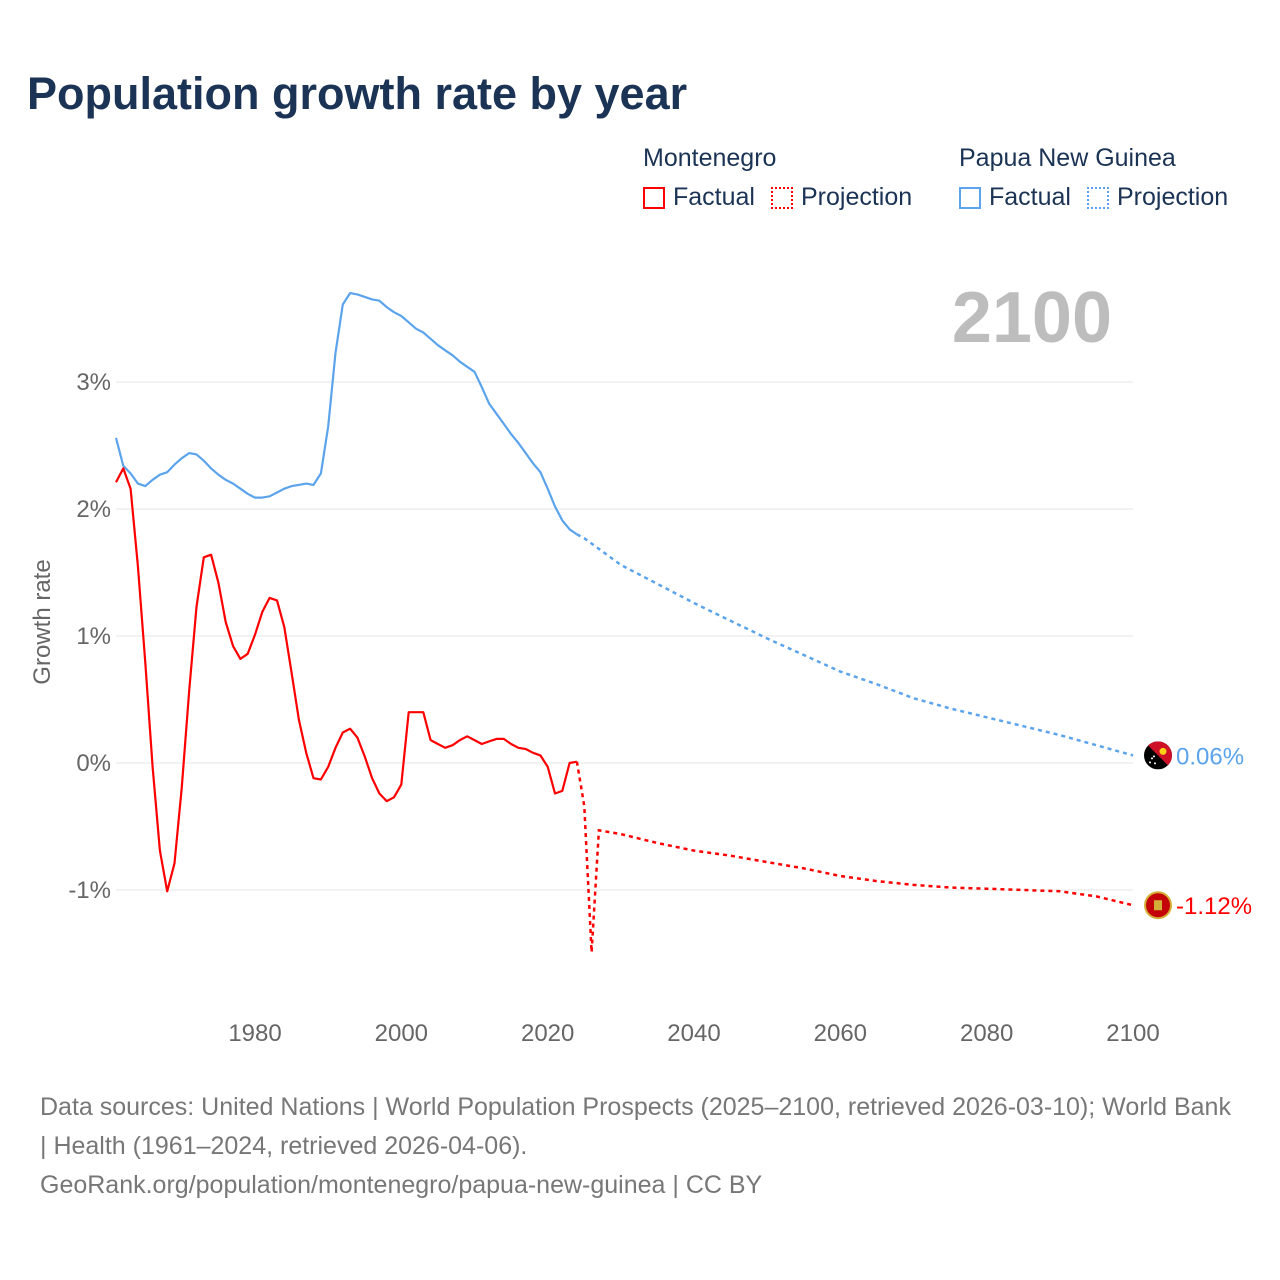 The width and height of the screenshot is (1280, 1280). Describe the element at coordinates (854, 857) in the screenshot. I see `montenegro-projection-line` at that location.